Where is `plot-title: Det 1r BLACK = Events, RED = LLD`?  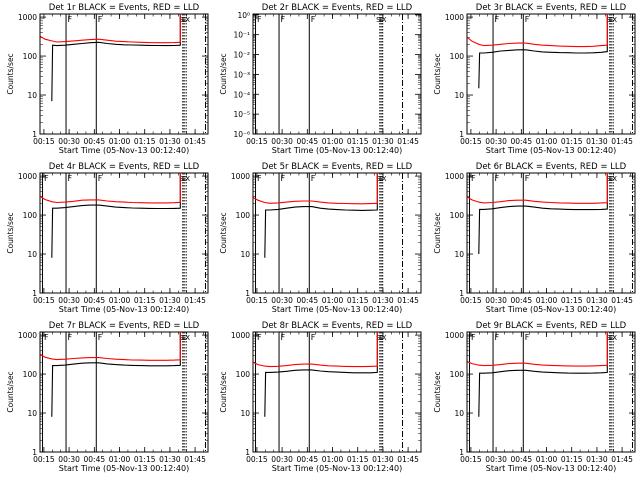 plot-title: Det 1r BLACK = Events, RED = LLD is located at coordinates (124, 8).